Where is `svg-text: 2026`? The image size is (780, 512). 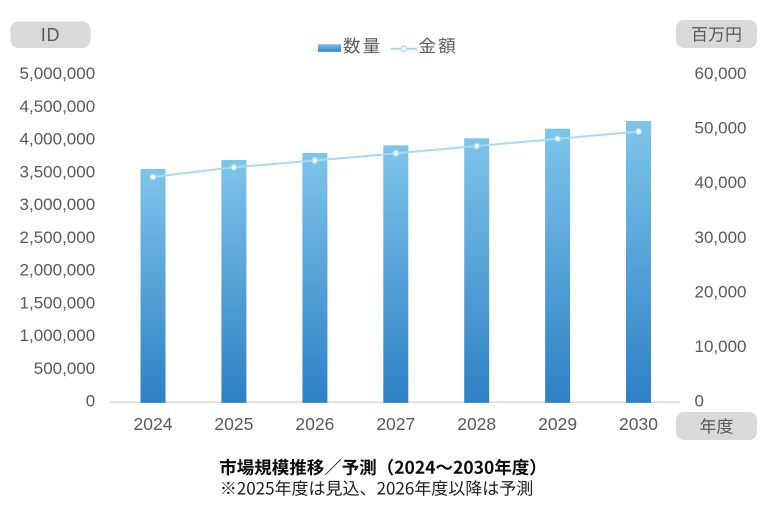 svg-text: 2026 is located at coordinates (314, 424).